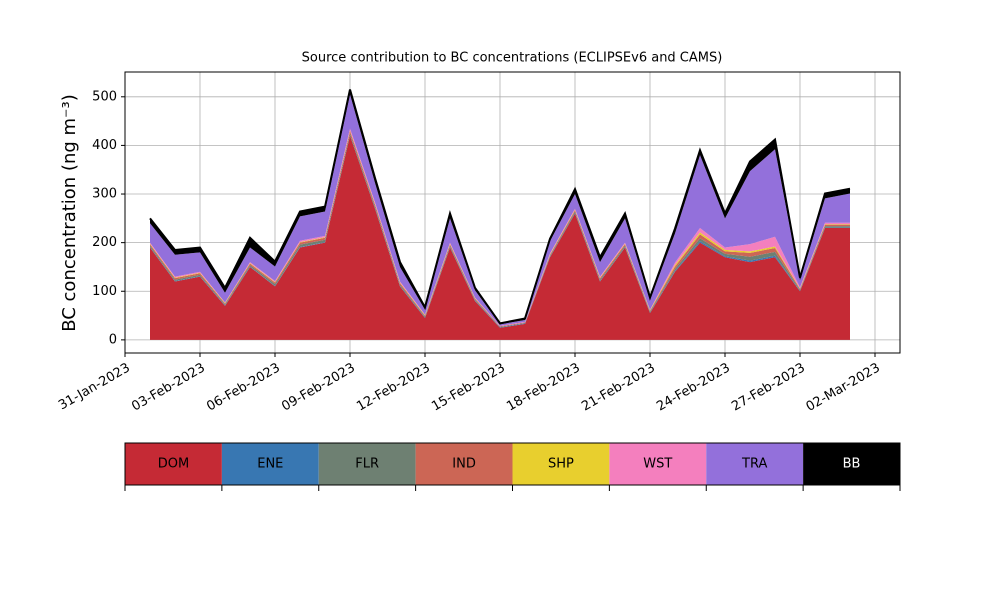  Describe the element at coordinates (104, 194) in the screenshot. I see `y-tick-label: 300` at that location.